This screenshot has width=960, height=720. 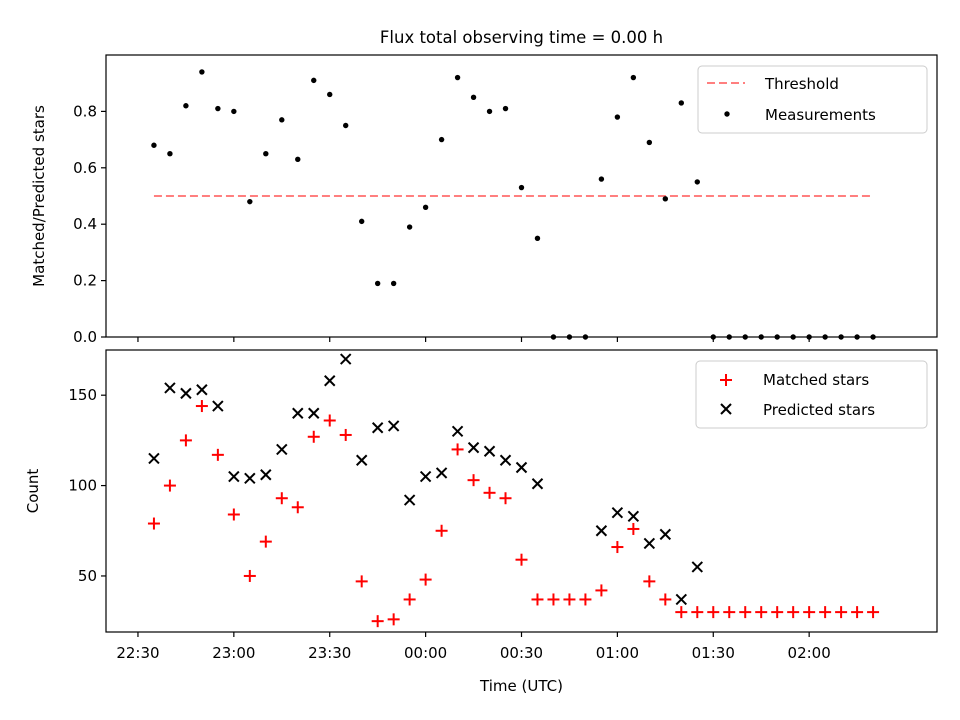 What do you see at coordinates (33, 491) in the screenshot?
I see `bottom-y-axis-label: Count` at bounding box center [33, 491].